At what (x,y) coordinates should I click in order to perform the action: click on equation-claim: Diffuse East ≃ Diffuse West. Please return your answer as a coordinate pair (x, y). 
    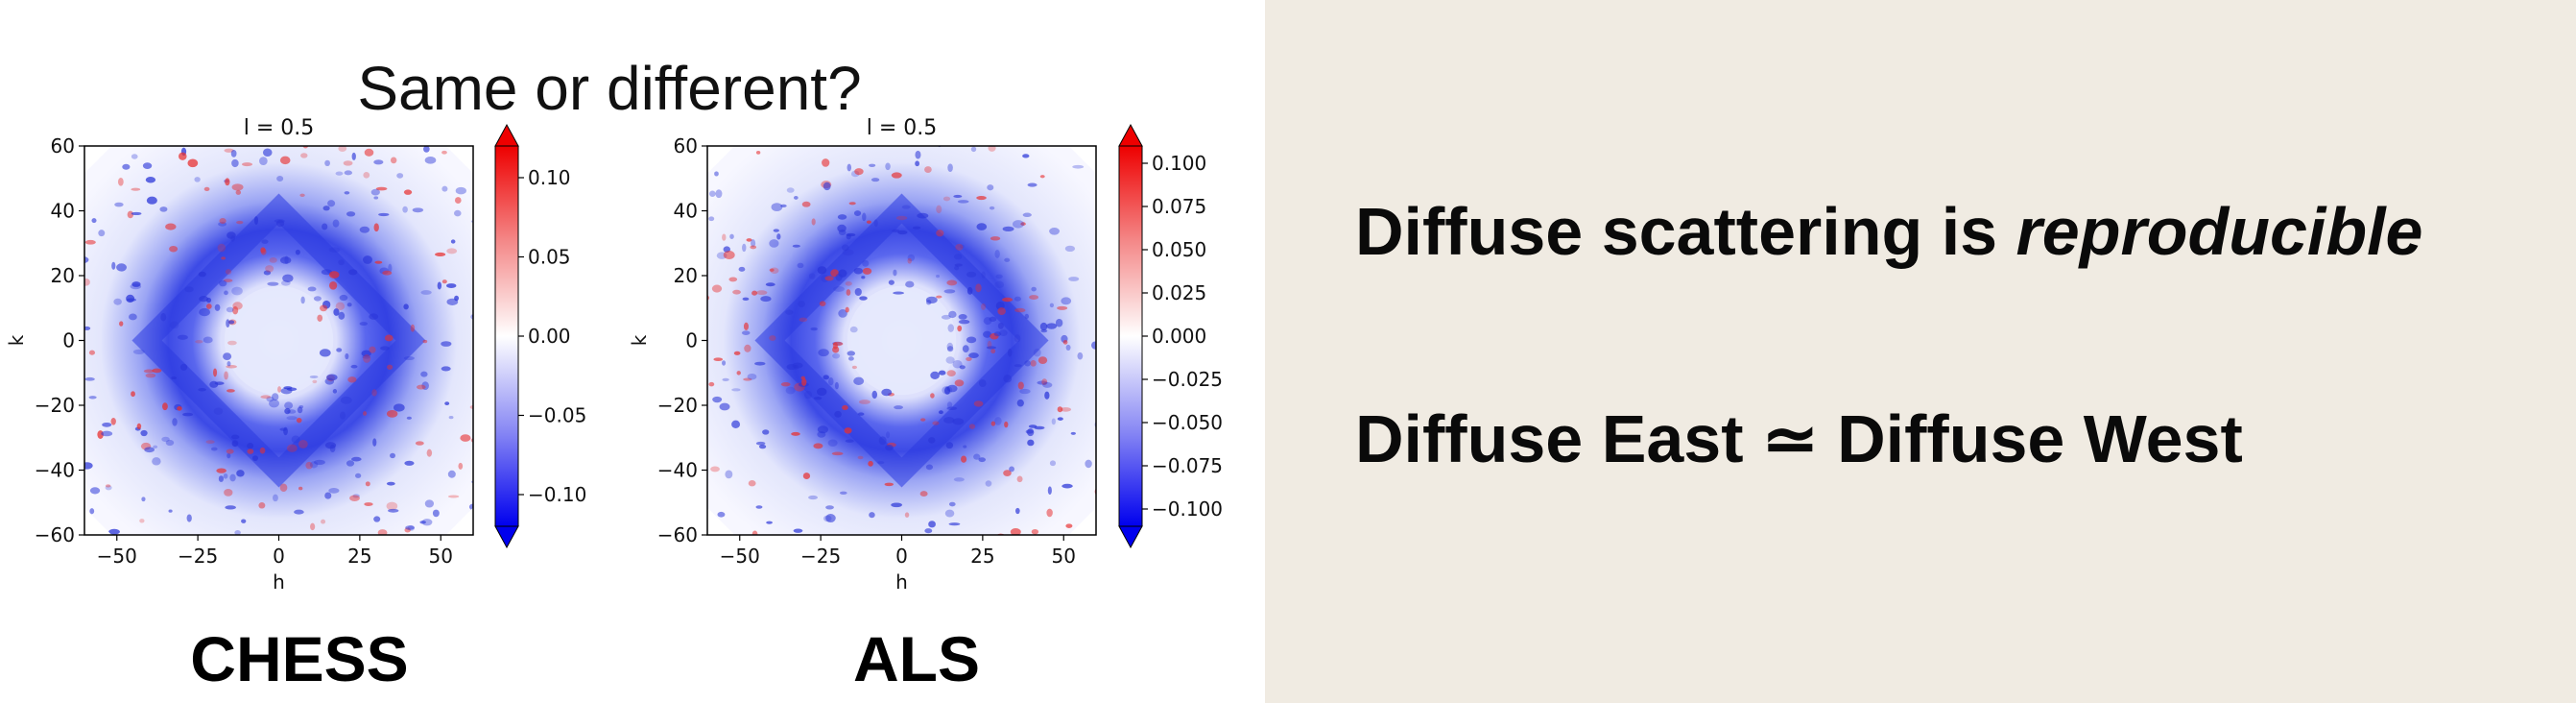
    Looking at the image, I should click on (1799, 438).